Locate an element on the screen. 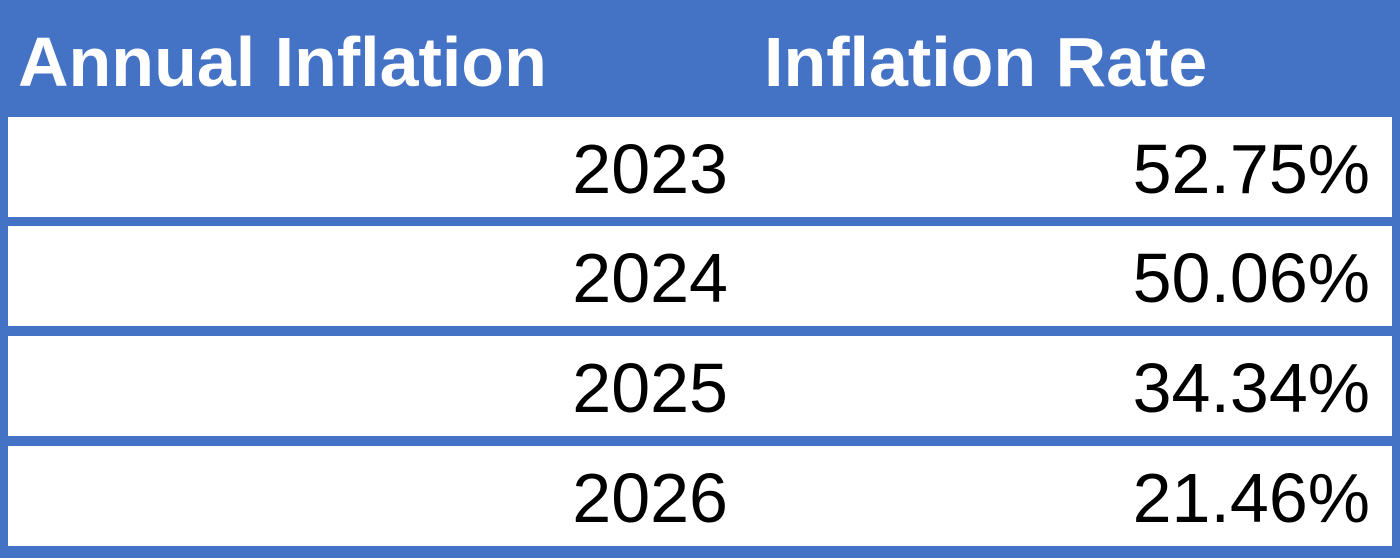 This screenshot has width=1400, height=558. year-cell: 2026 is located at coordinates (650, 498).